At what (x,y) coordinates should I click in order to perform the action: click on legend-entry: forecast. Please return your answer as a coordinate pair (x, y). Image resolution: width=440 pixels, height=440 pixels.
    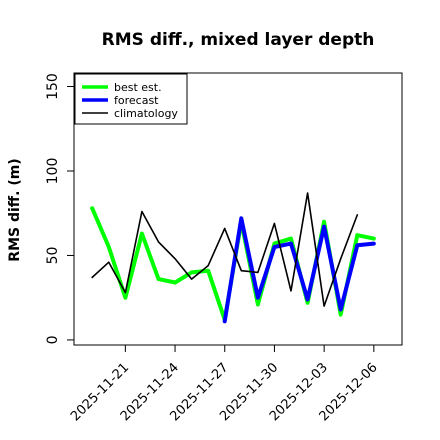
    Looking at the image, I should click on (136, 100).